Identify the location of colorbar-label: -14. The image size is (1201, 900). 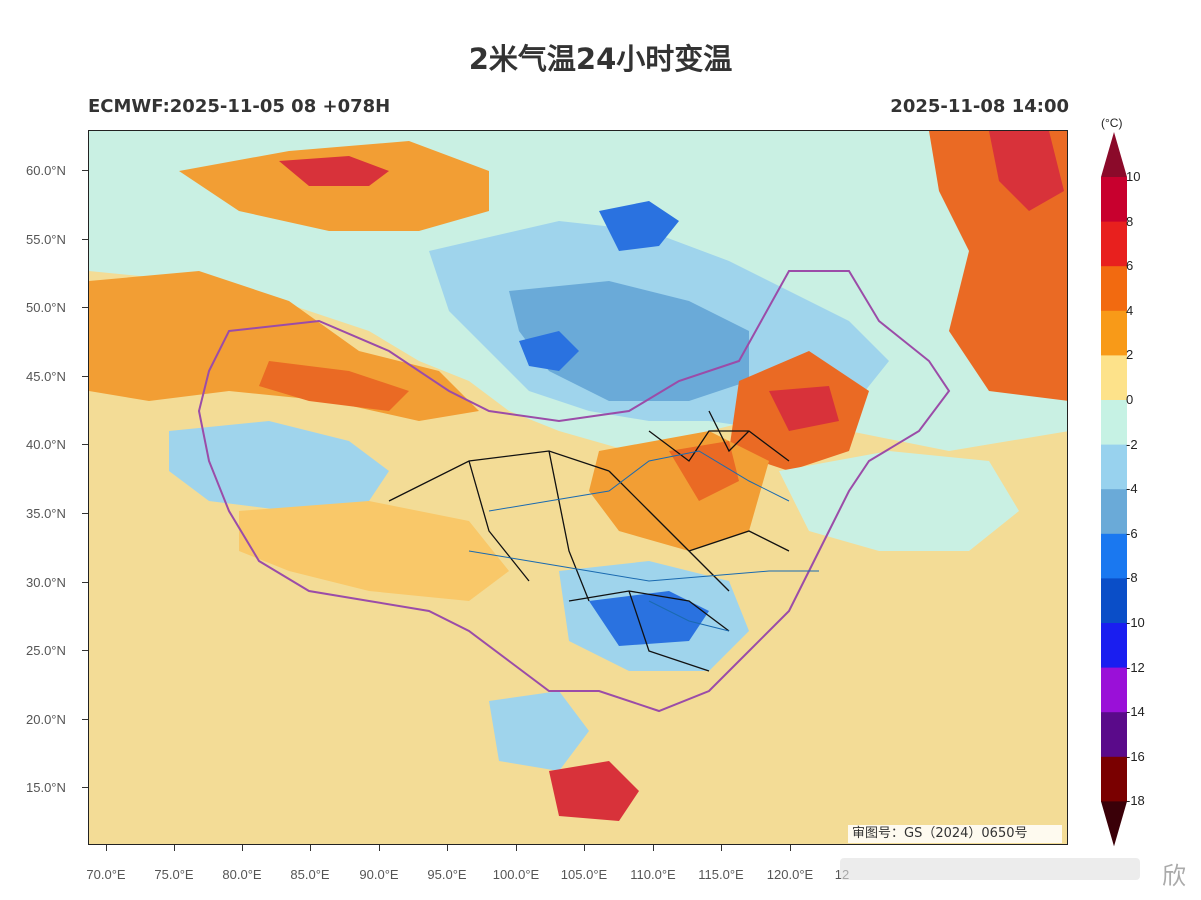
(1135, 712).